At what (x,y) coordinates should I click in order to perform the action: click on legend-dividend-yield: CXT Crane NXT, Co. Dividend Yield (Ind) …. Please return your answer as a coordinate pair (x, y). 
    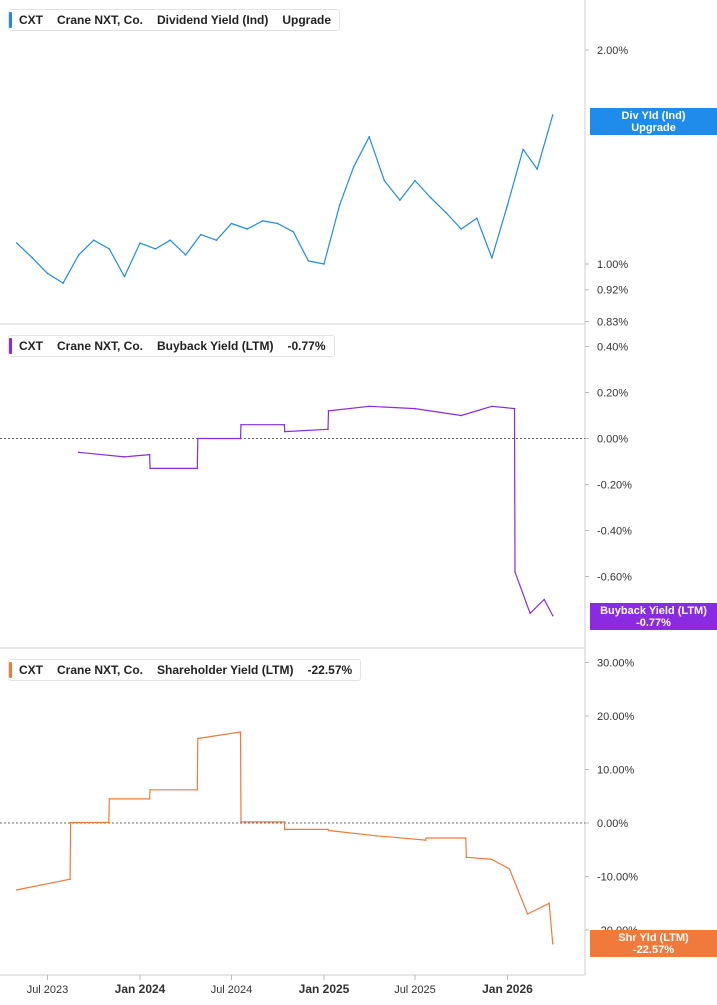
    Looking at the image, I should click on (174, 20).